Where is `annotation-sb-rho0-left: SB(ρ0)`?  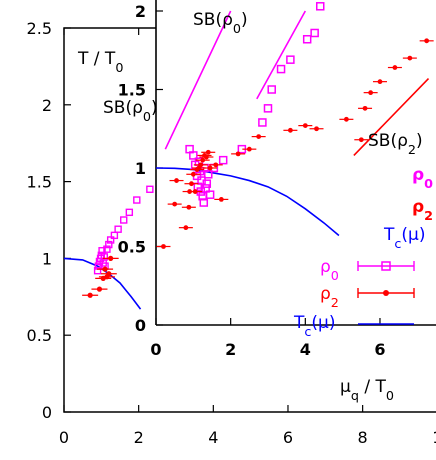
annotation-sb-rho0-left: SB(ρ0) is located at coordinates (130, 111).